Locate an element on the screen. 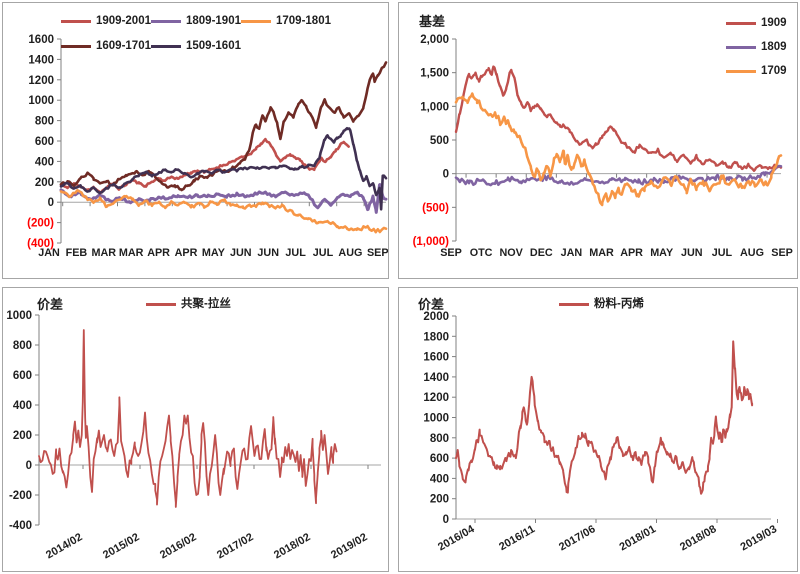 This screenshot has width=800, height=574. legend-label: 1709 is located at coordinates (774, 71).